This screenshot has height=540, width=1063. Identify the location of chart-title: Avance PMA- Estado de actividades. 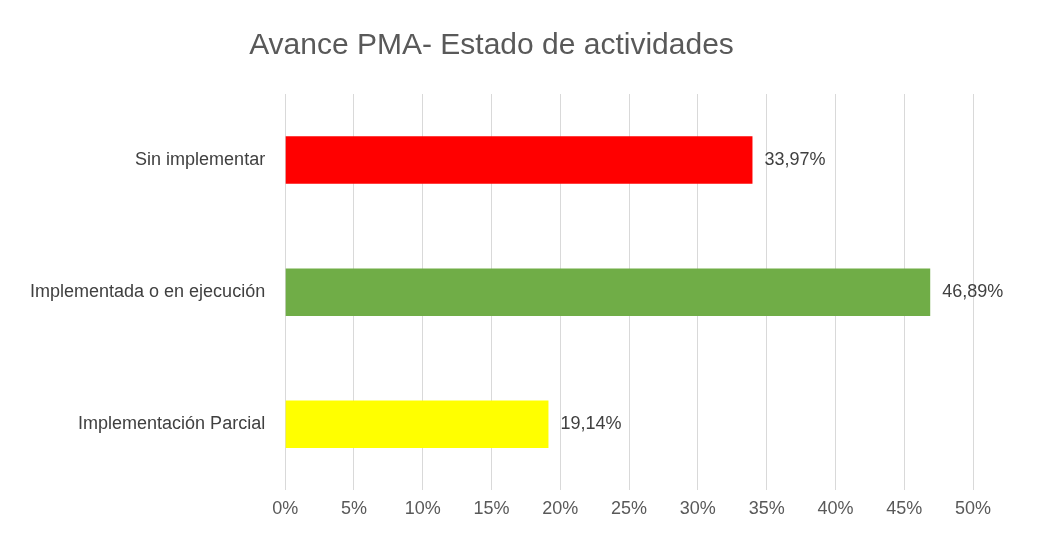
(491, 44).